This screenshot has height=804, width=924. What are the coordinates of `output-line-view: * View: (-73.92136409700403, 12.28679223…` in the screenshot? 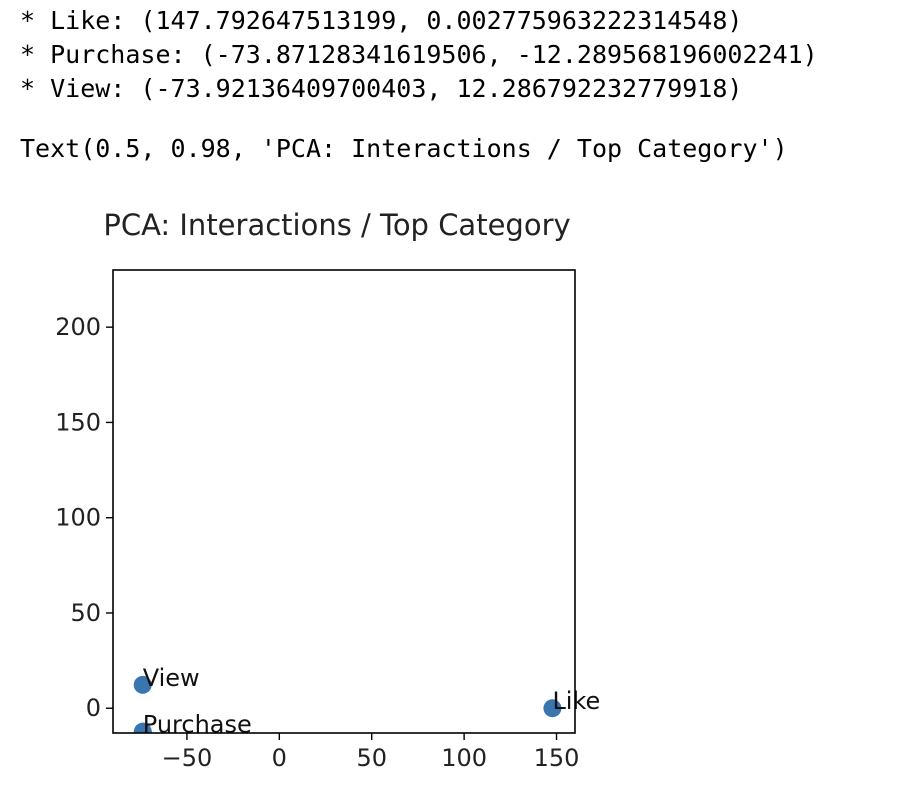 It's located at (381, 88).